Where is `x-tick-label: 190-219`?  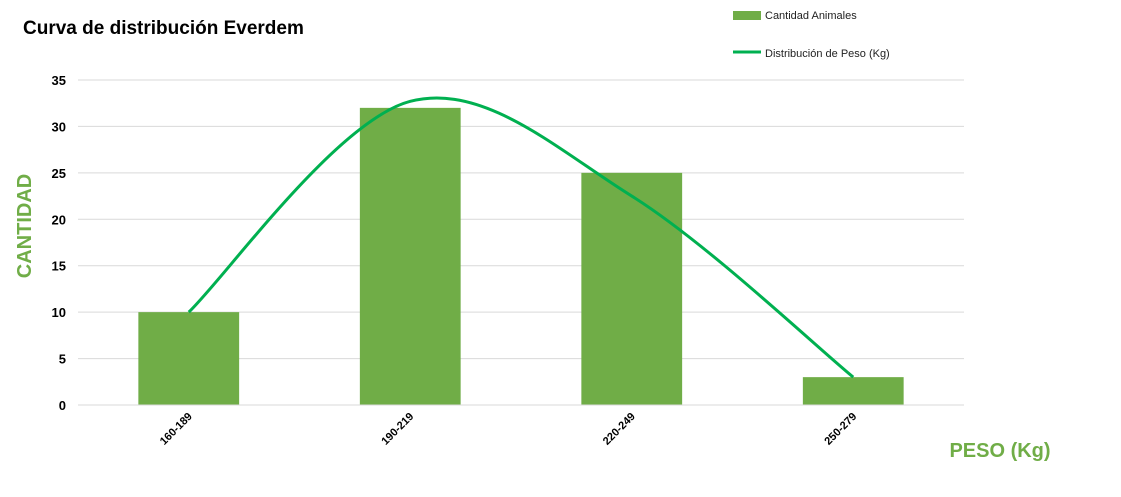
x-tick-label: 190-219 is located at coordinates (397, 429).